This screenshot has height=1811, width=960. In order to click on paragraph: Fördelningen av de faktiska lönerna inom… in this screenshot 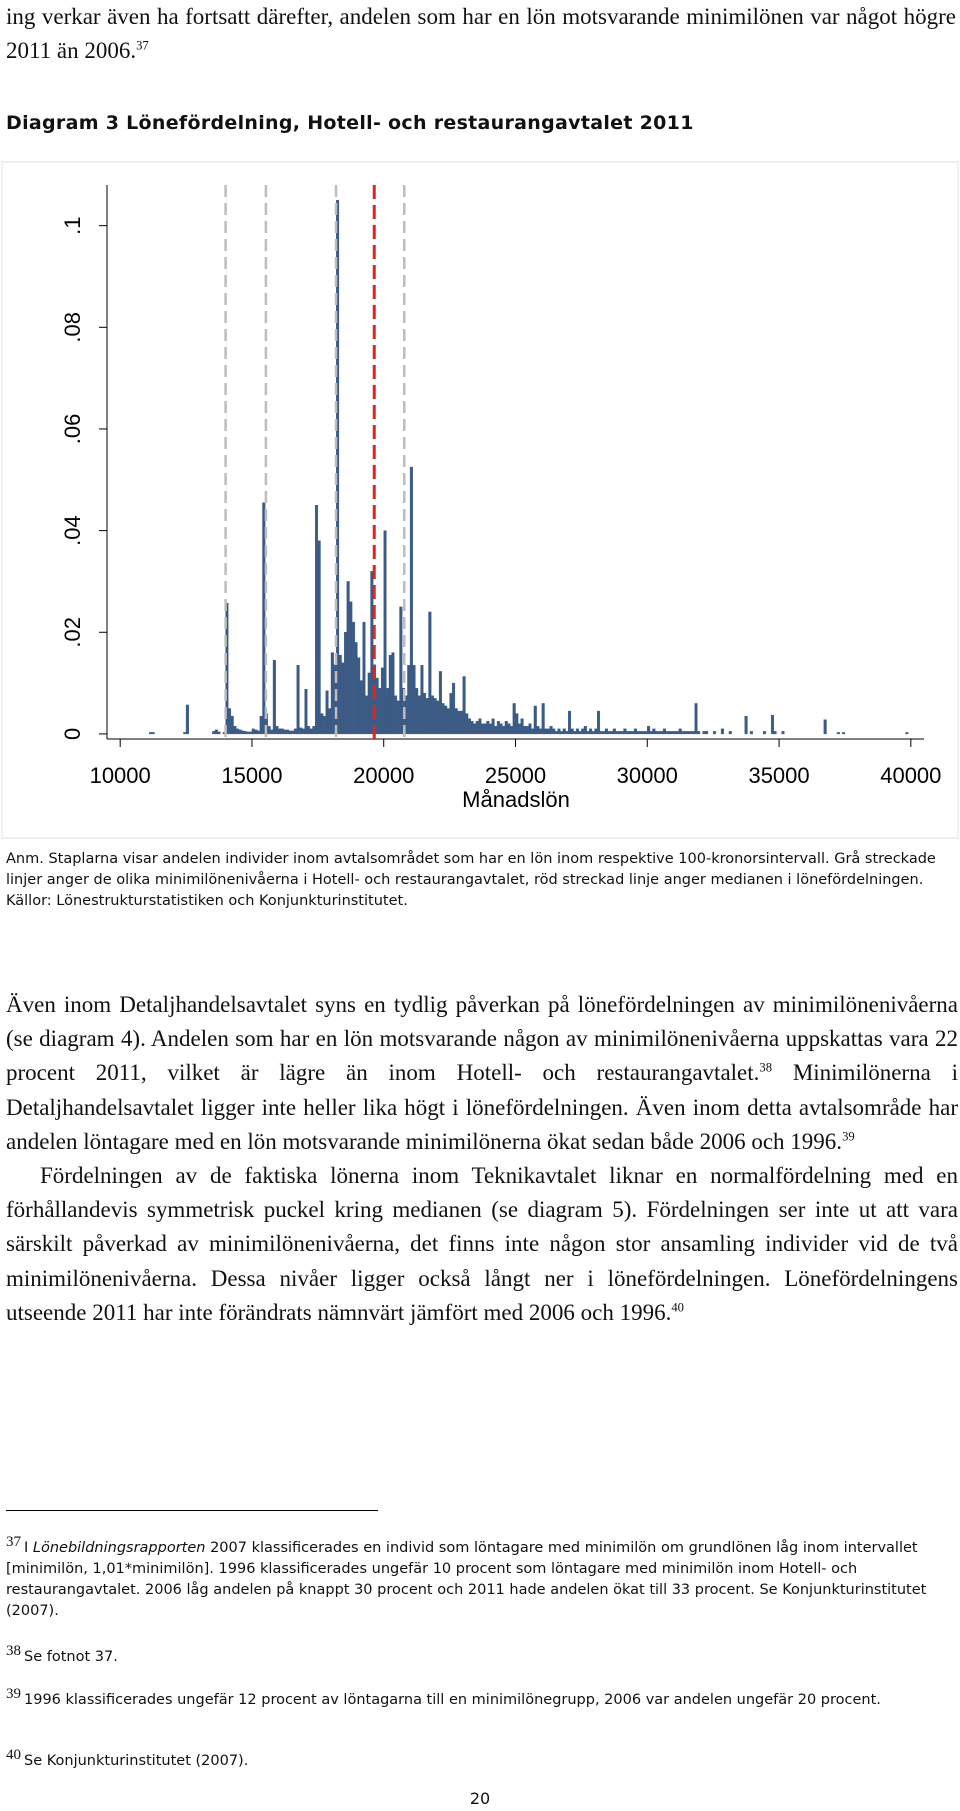, I will do `click(482, 1244)`.